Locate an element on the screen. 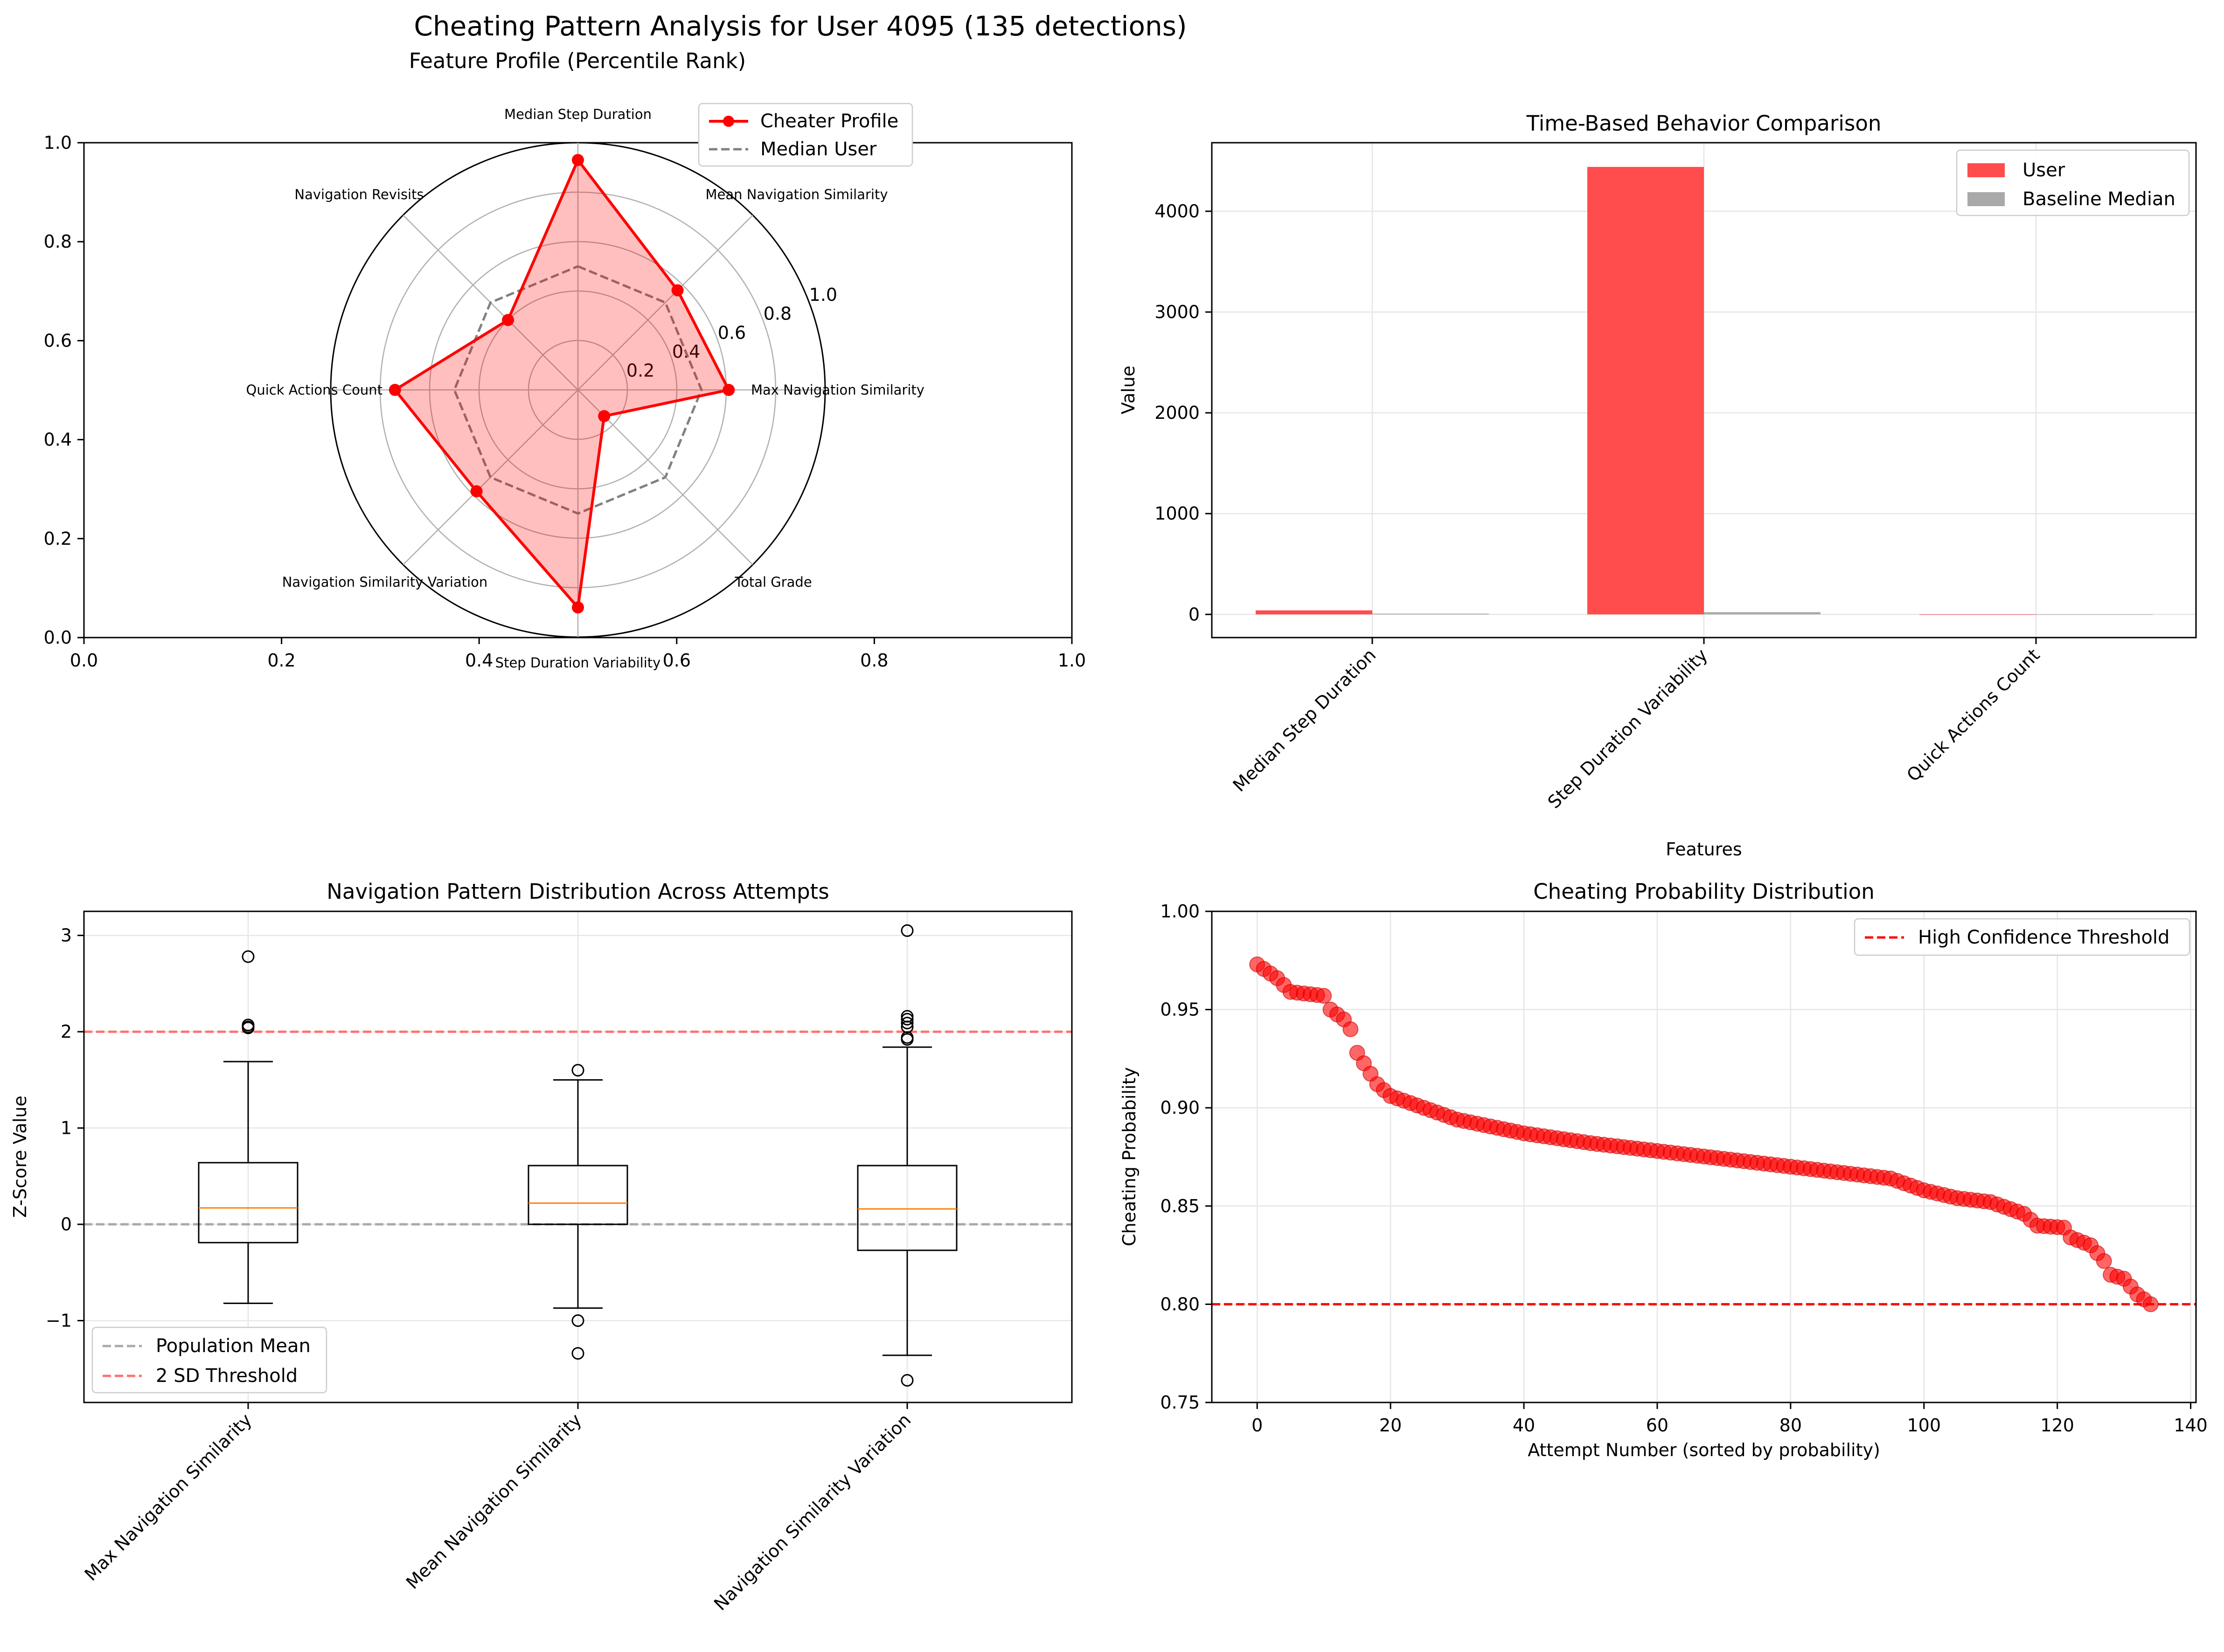 The height and width of the screenshot is (1652, 2224). y-tick-label: 3 is located at coordinates (66, 936).